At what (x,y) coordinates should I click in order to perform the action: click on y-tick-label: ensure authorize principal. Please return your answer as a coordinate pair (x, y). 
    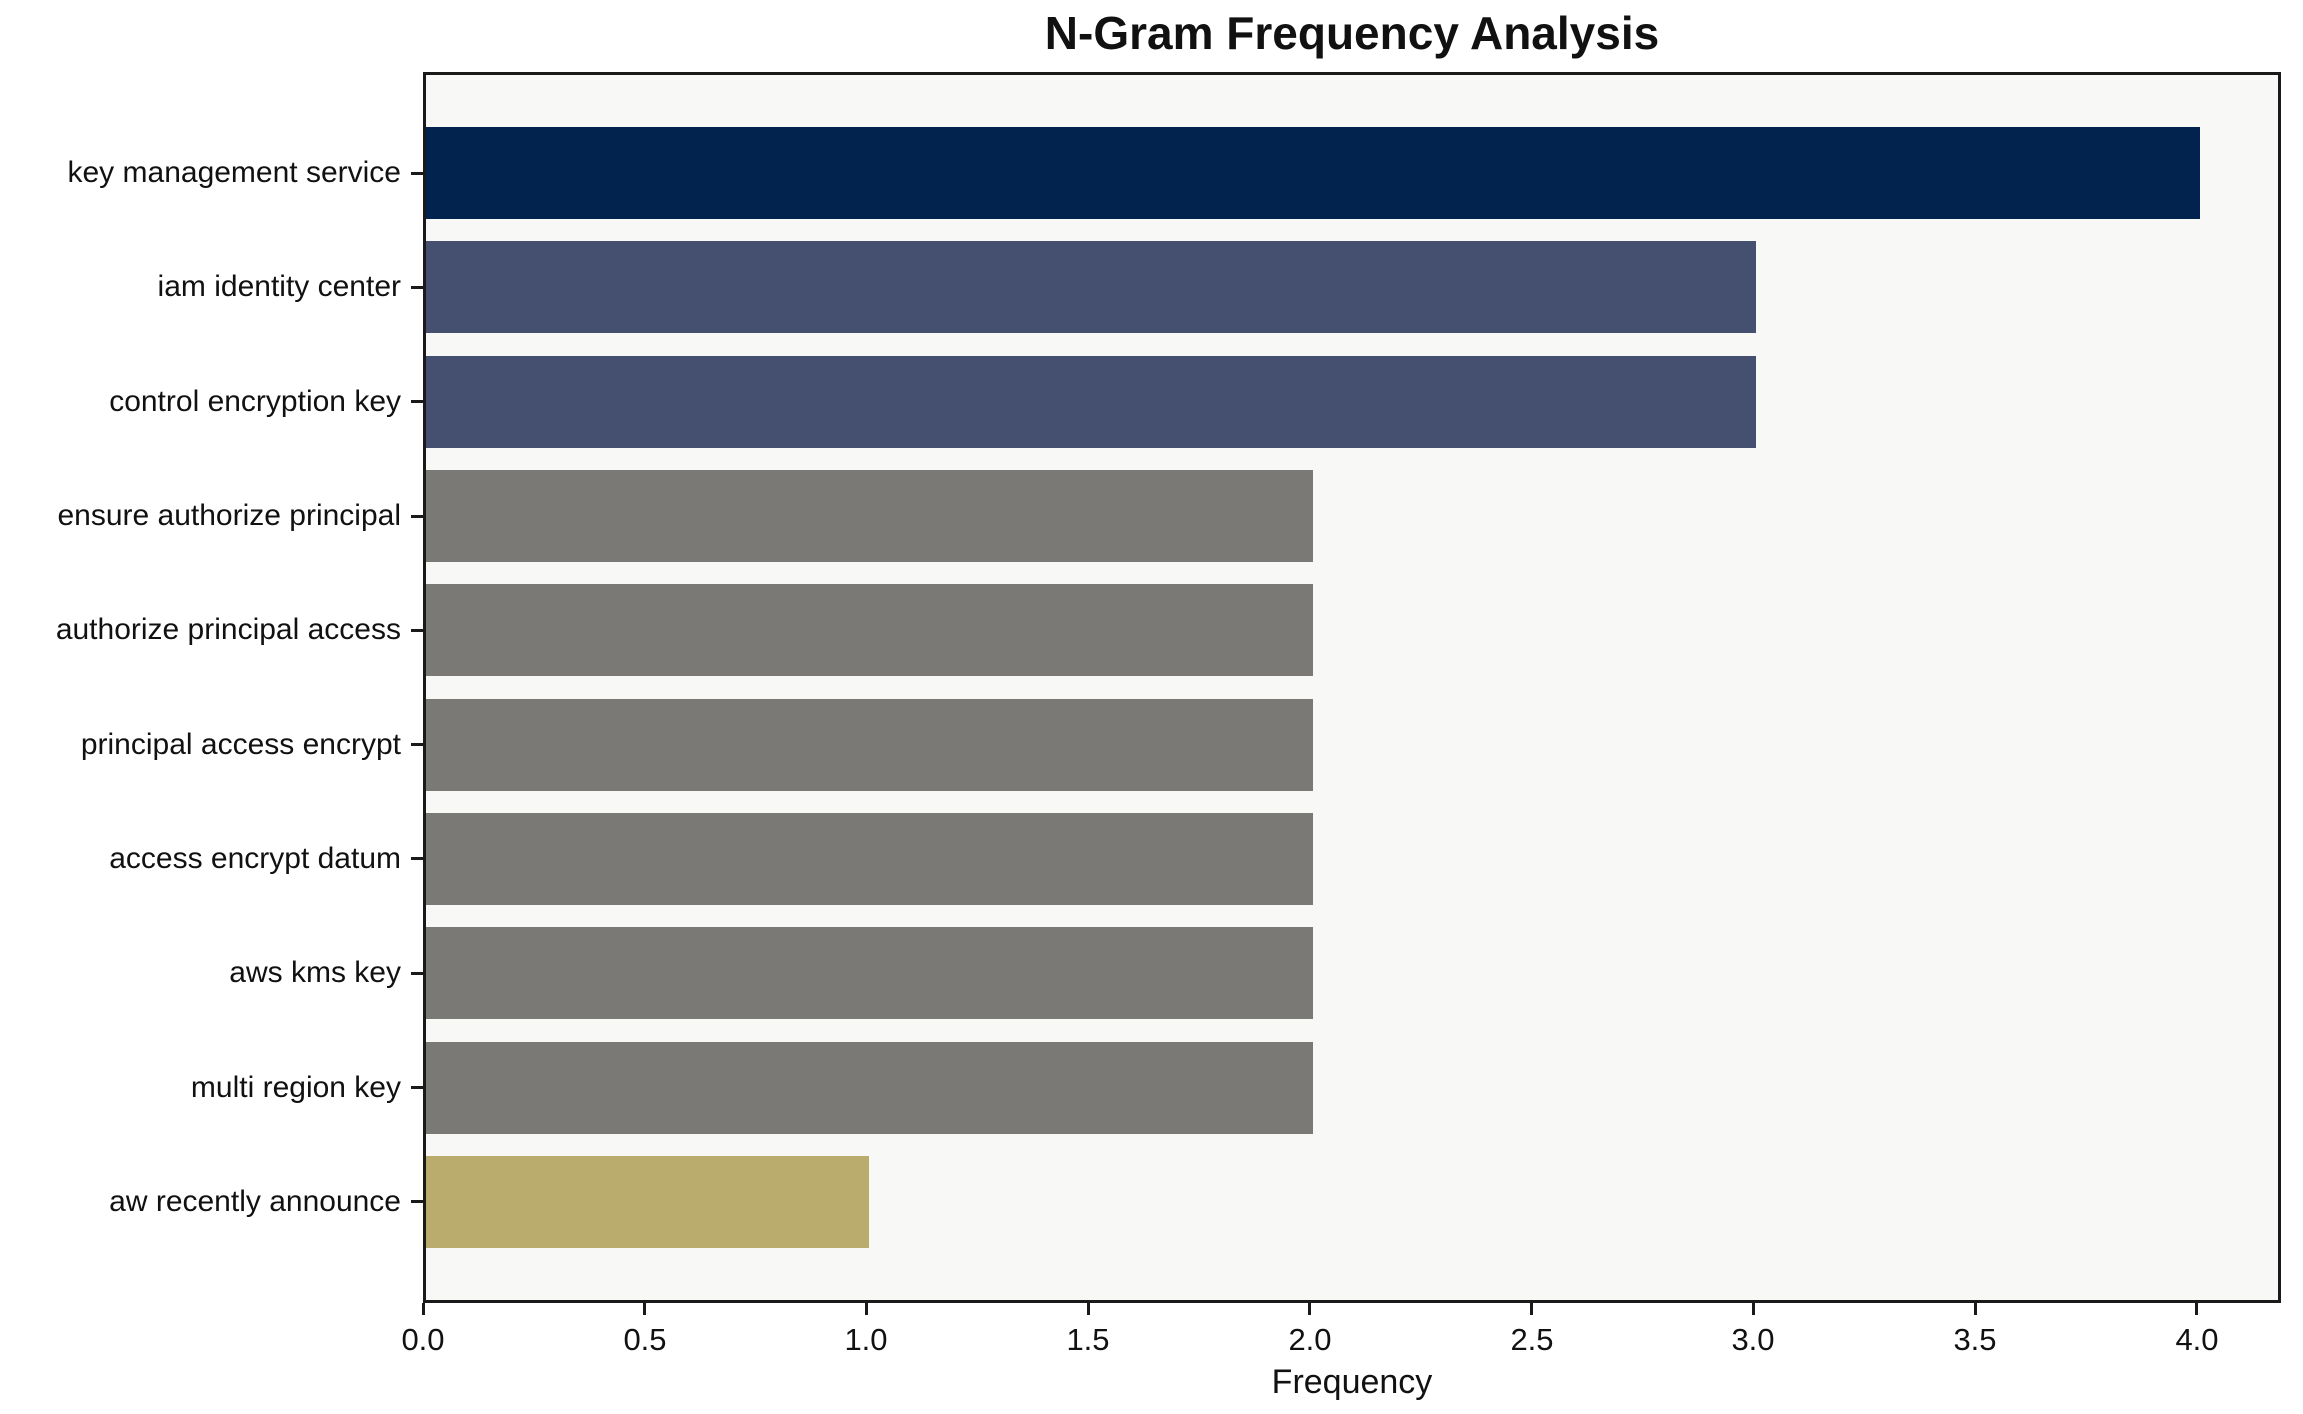
    Looking at the image, I should click on (229, 515).